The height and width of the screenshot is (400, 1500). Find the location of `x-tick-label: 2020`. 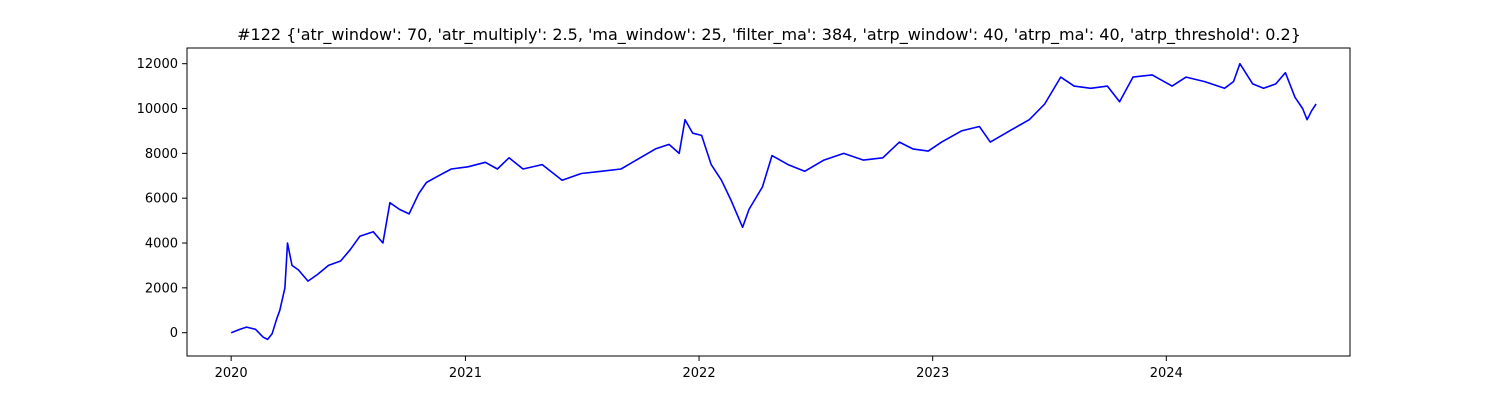

x-tick-label: 2020 is located at coordinates (231, 373).